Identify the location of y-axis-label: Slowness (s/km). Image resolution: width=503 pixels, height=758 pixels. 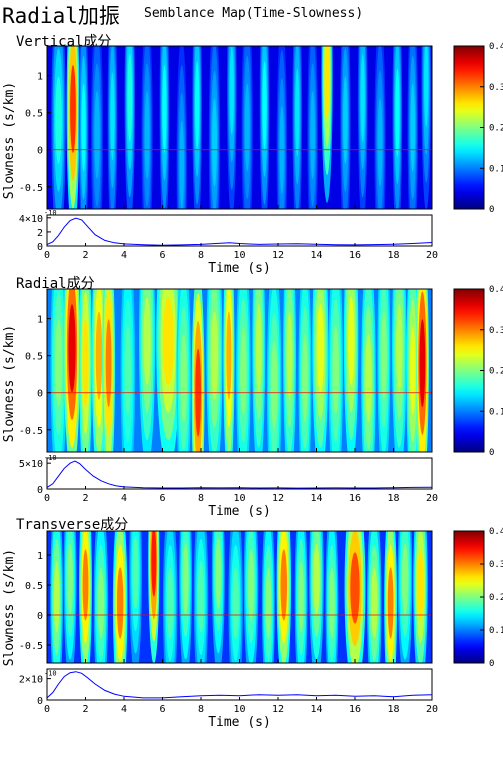
(9, 140).